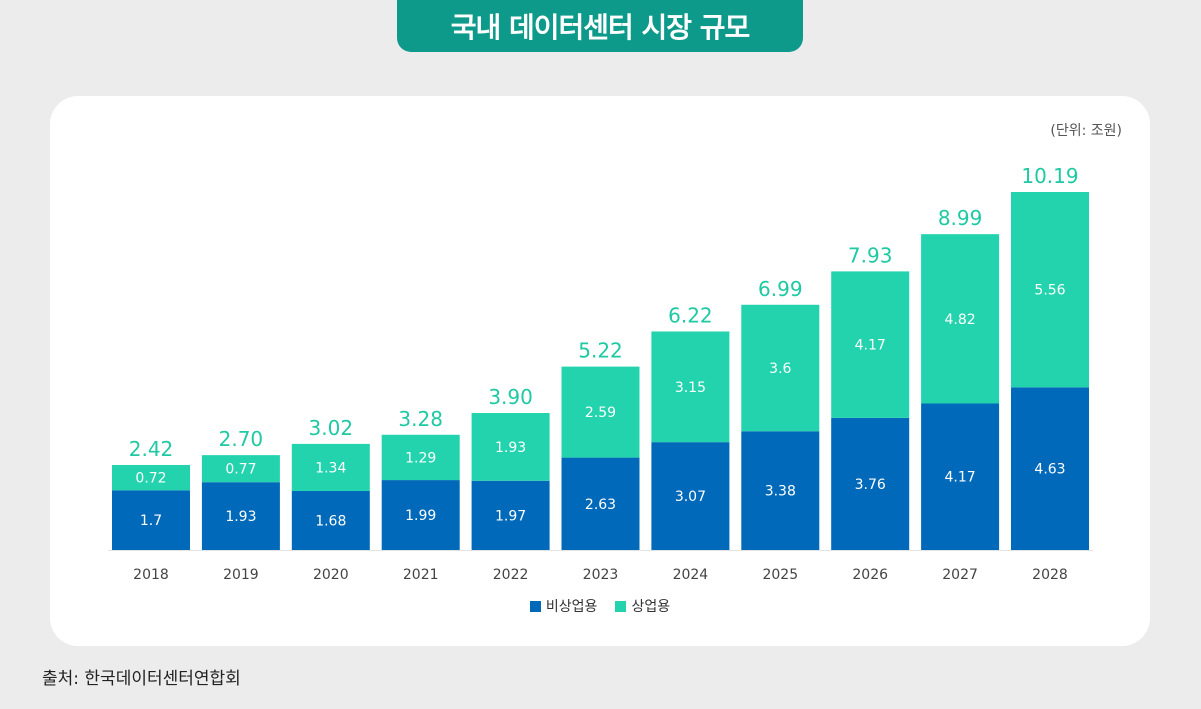  I want to click on bar-commercial-2022, so click(510, 446).